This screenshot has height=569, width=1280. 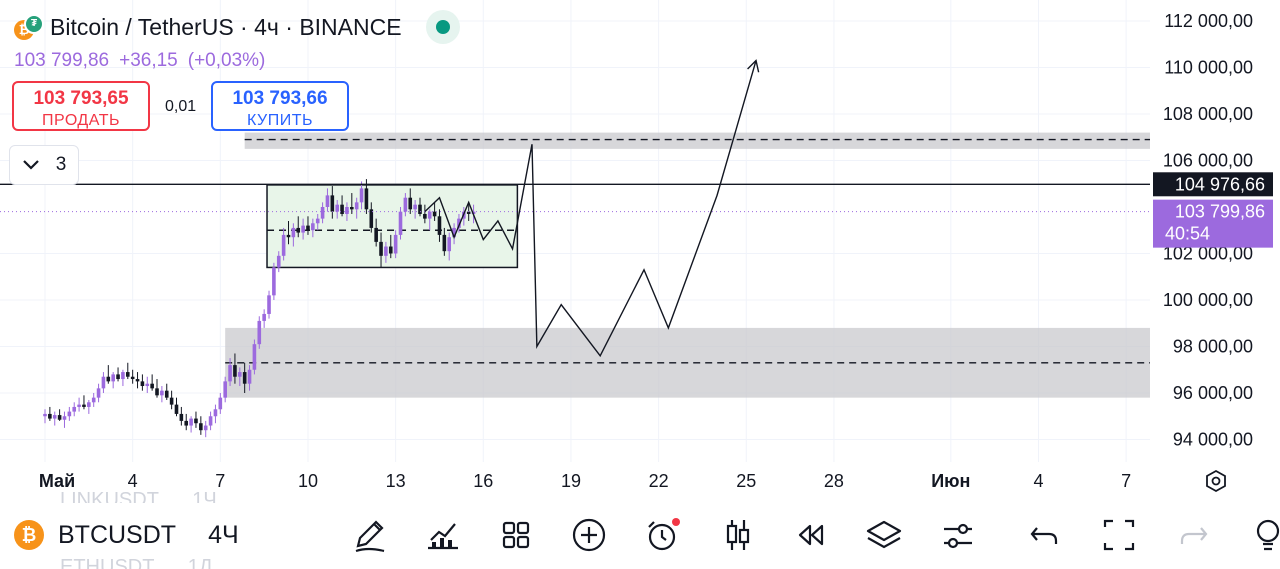 I want to click on redo-icon, so click(x=1194, y=535).